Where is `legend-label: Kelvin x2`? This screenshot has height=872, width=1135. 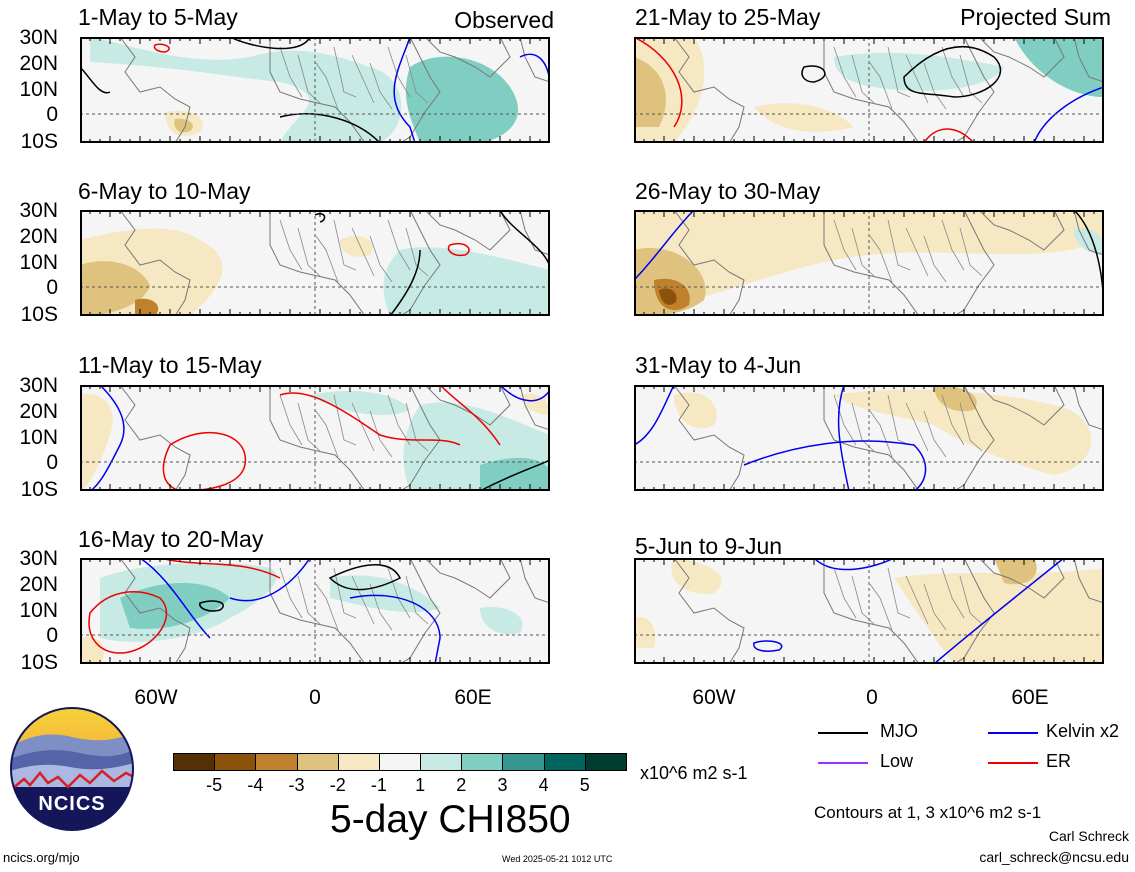
legend-label: Kelvin x2 is located at coordinates (1083, 731).